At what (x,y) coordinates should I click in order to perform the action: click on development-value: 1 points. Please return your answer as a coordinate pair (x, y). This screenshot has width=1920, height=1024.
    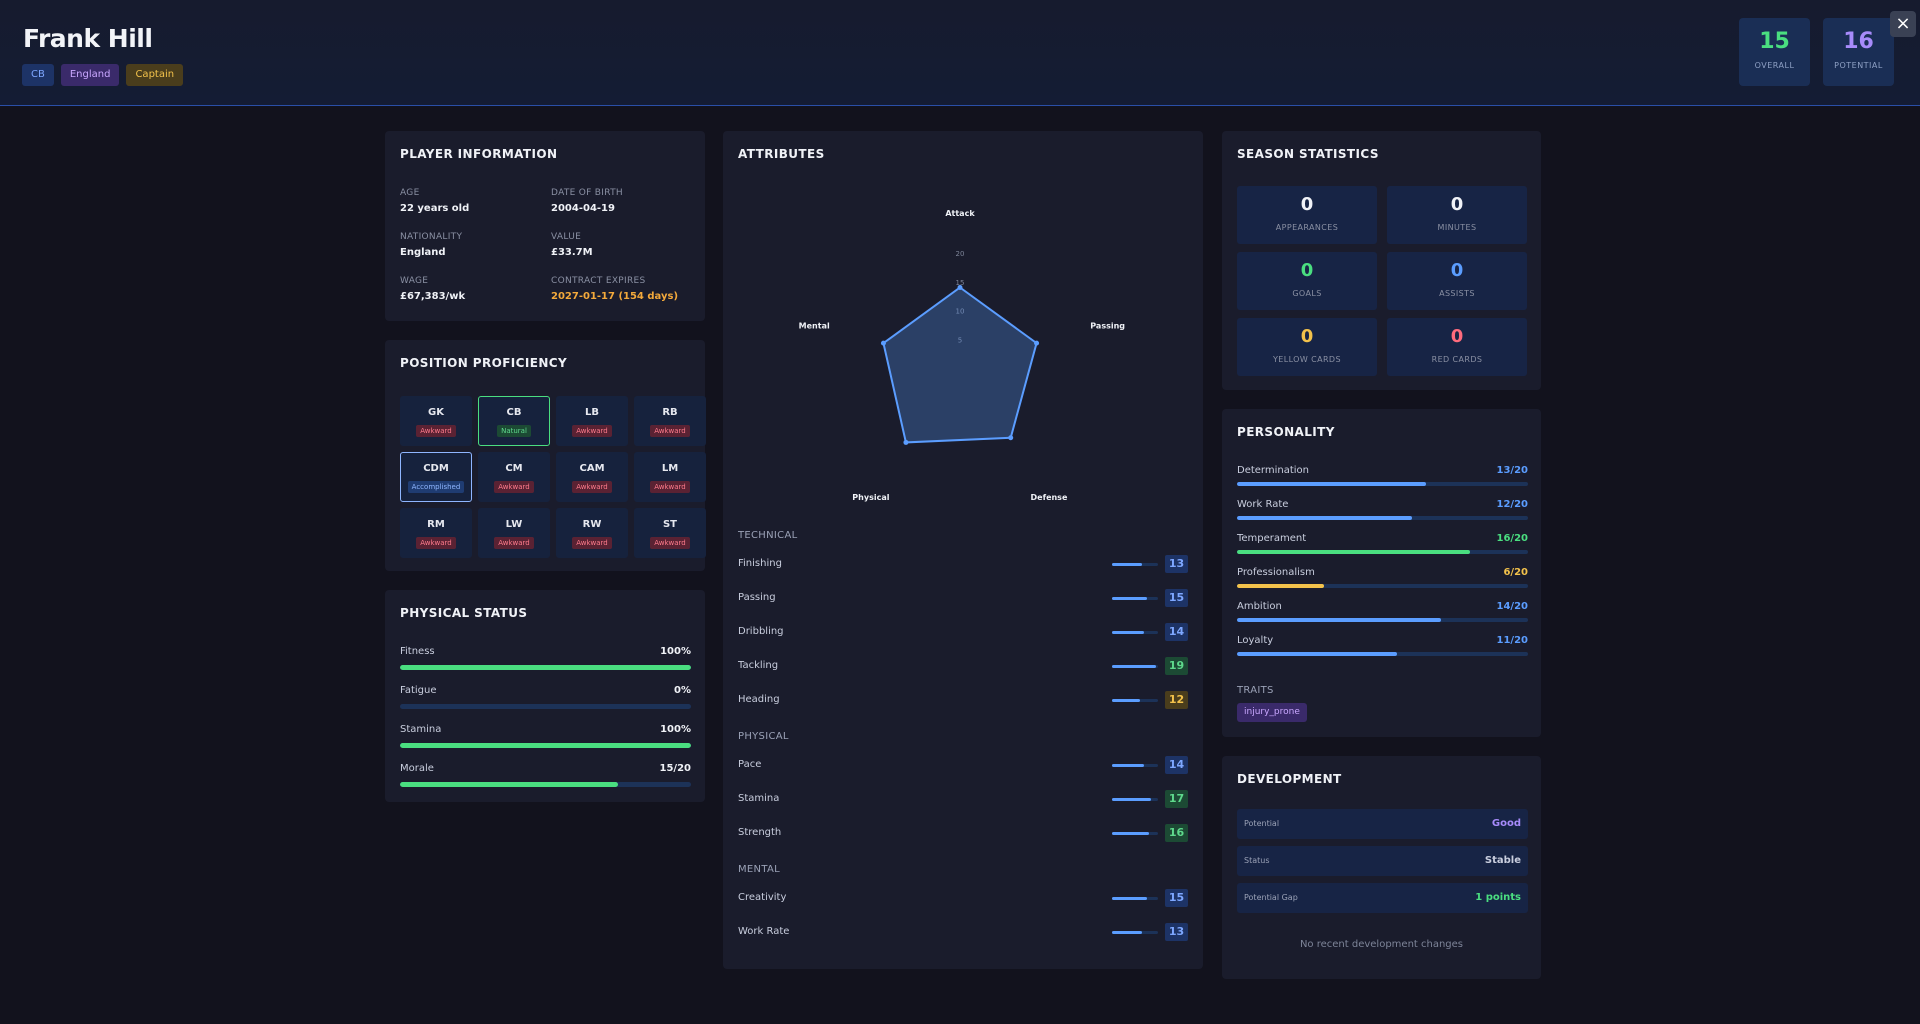
    Looking at the image, I should click on (1498, 897).